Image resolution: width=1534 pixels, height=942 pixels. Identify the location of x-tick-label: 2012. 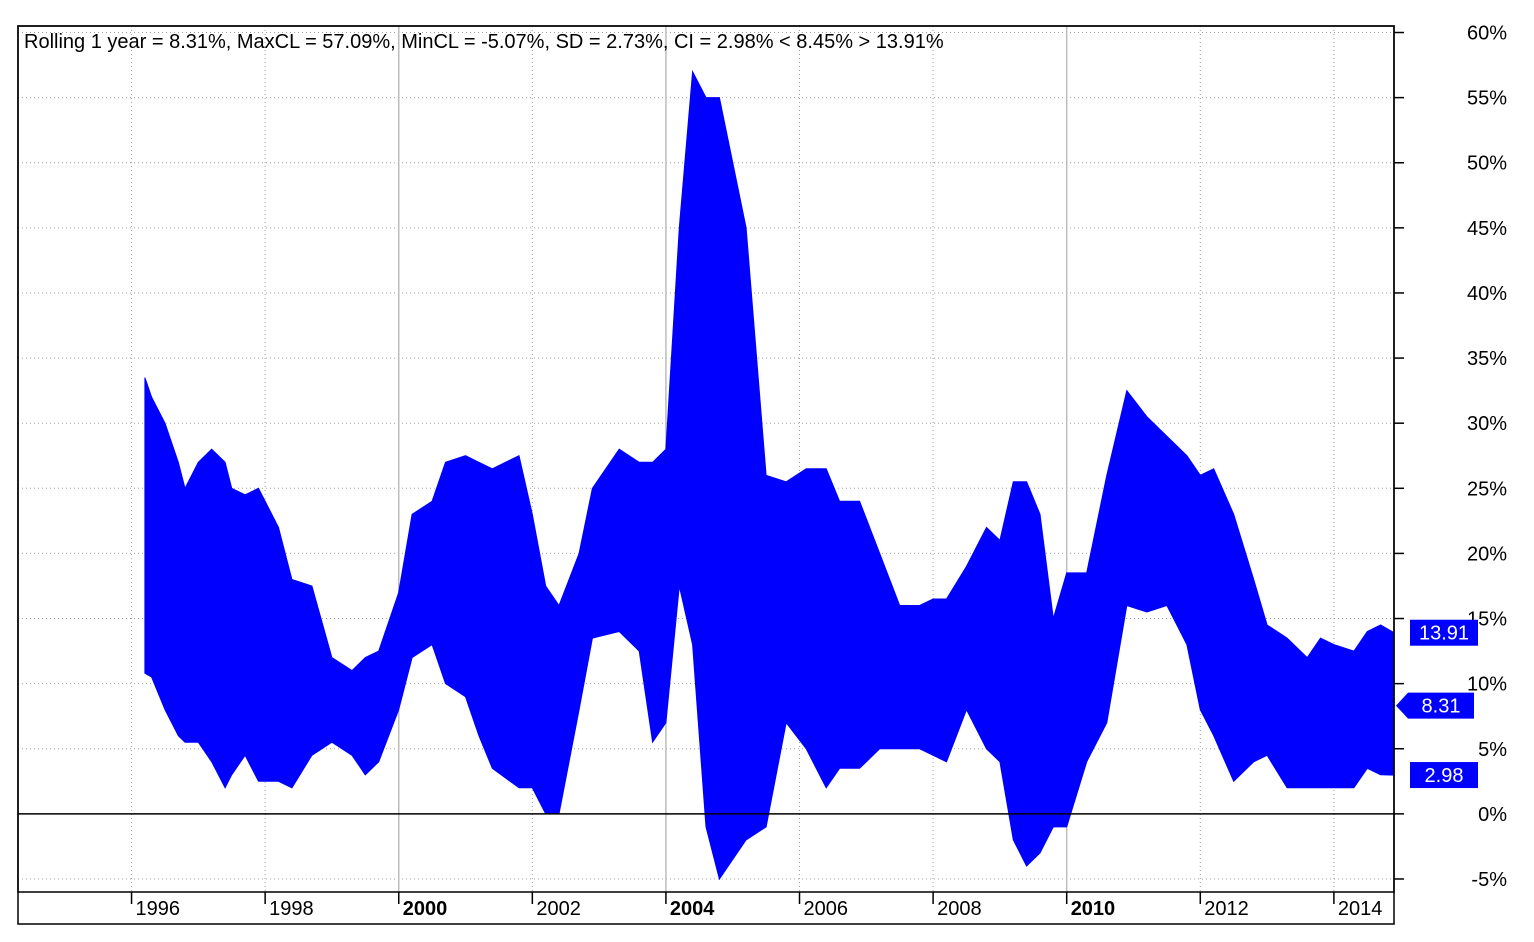
(1226, 909).